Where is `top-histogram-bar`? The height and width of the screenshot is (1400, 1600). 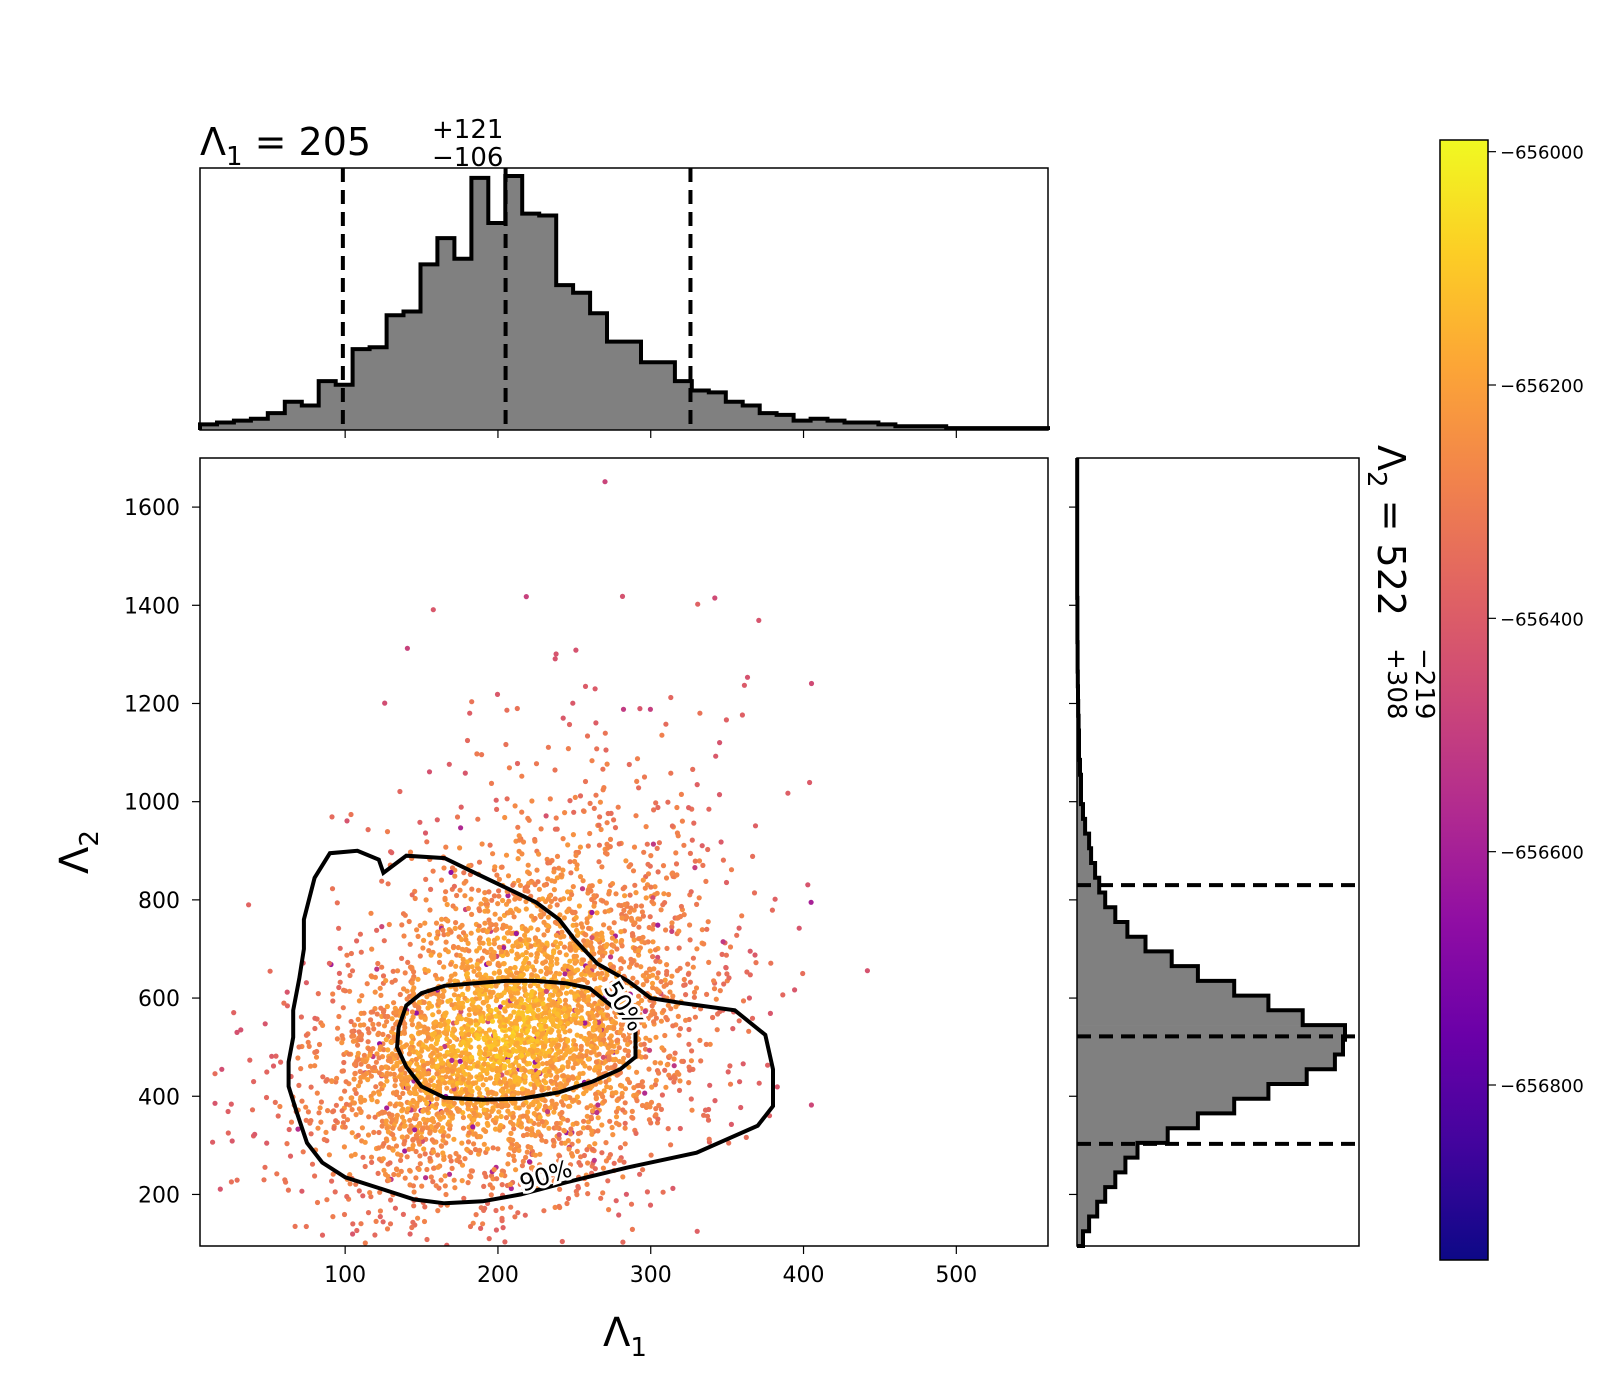
top-histogram-bar is located at coordinates (226, 426).